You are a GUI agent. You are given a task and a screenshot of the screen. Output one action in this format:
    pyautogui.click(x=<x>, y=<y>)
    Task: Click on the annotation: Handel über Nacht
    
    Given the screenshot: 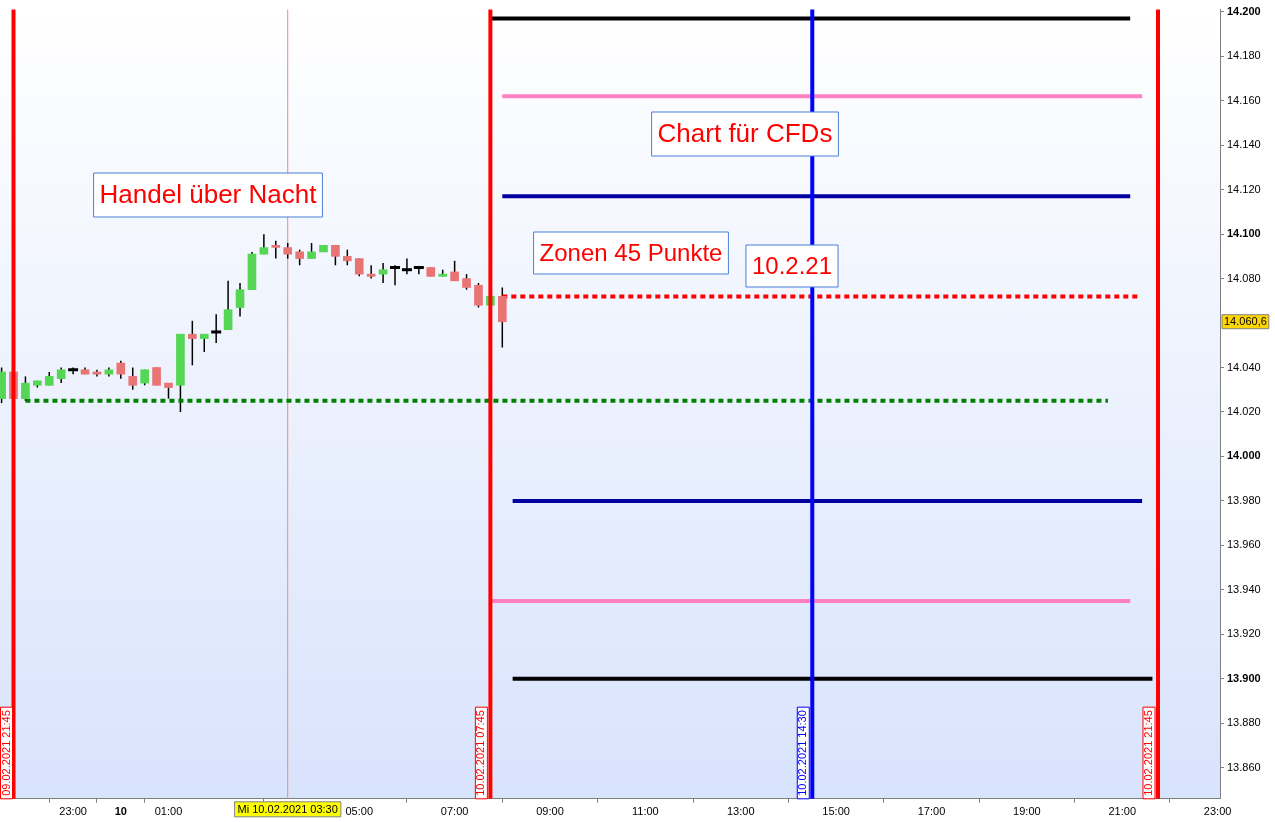 What is the action you would take?
    pyautogui.click(x=208, y=194)
    